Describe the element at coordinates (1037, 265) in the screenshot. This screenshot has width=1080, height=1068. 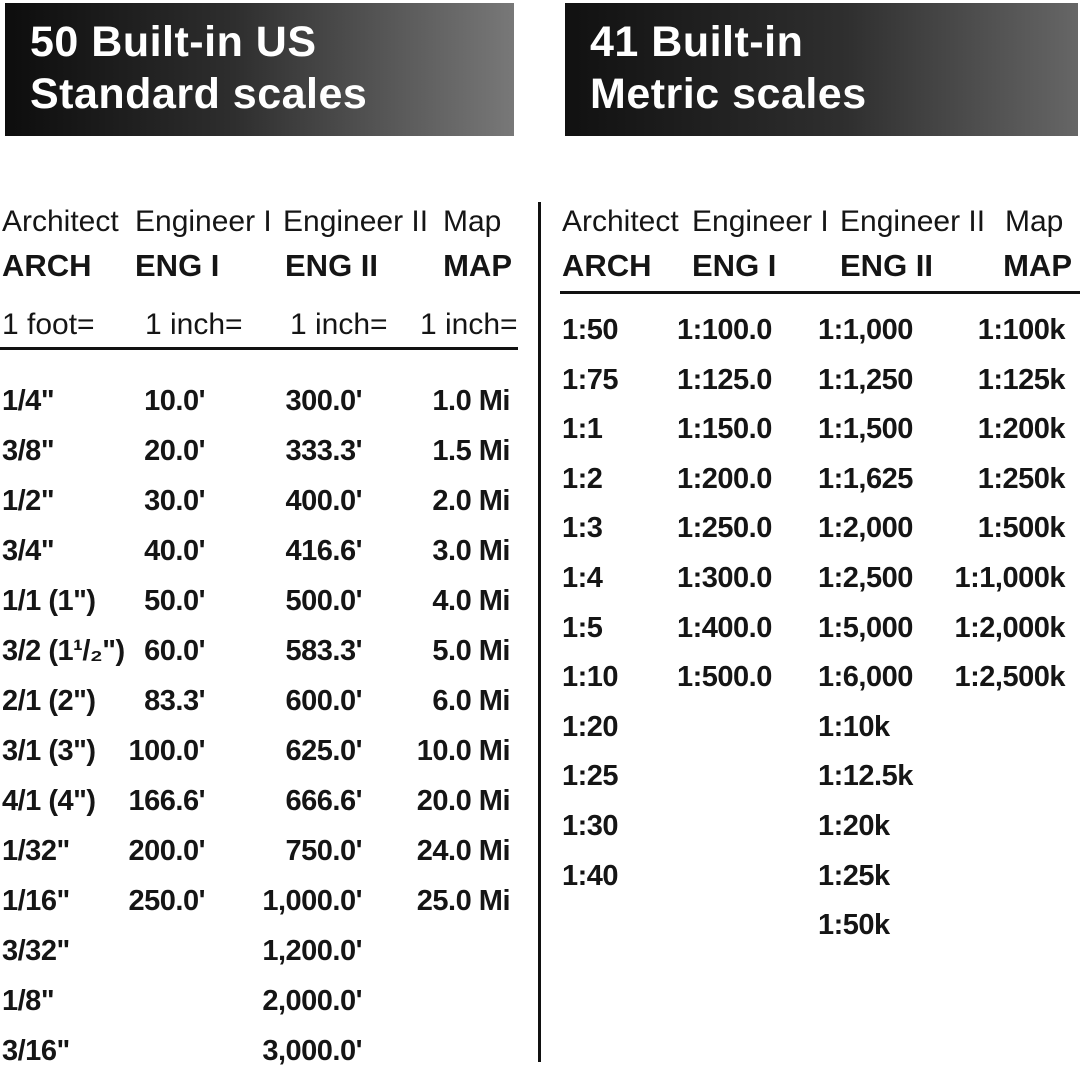
I see `metric-col-abbrev-map: MAP` at that location.